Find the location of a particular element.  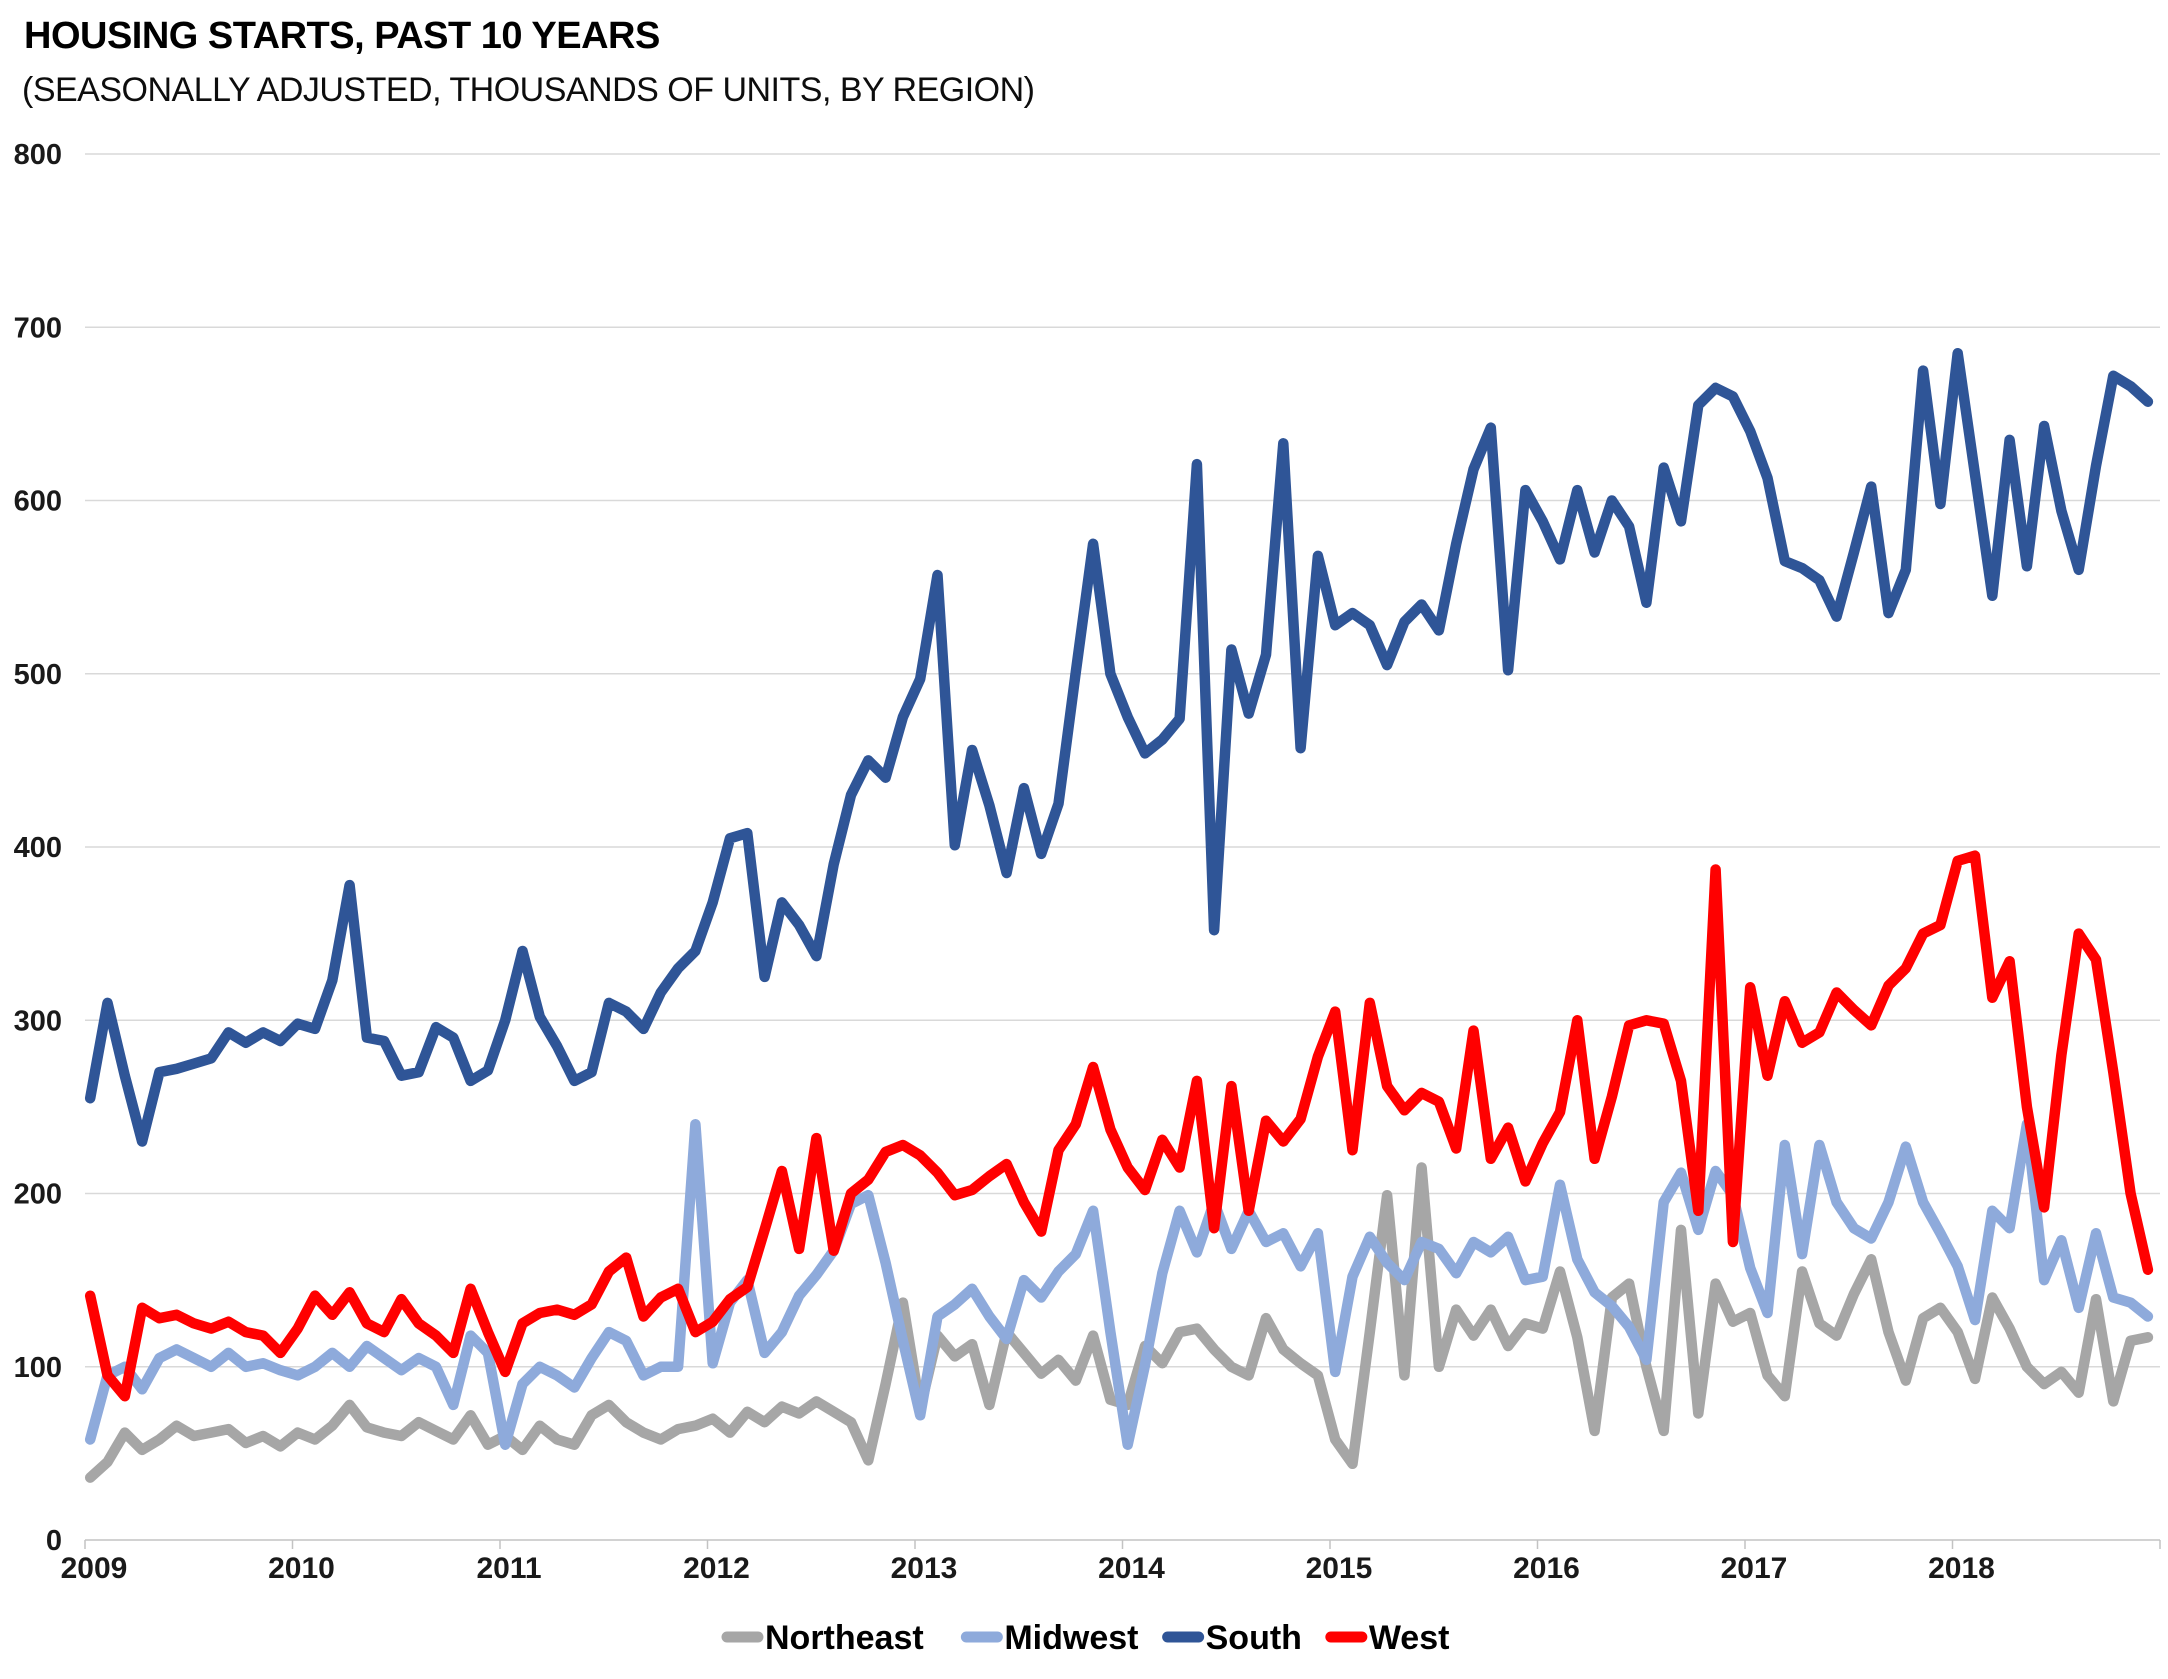

x-axis-label-2009: 2009 is located at coordinates (94, 1568).